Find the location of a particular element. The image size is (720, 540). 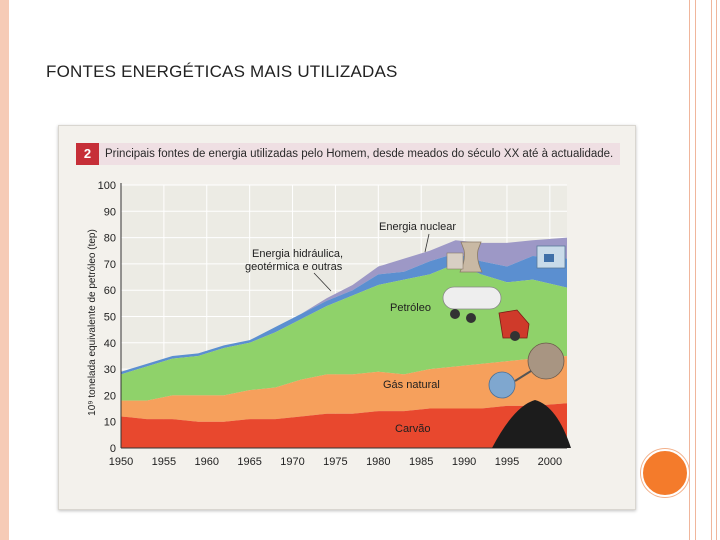

nuclear-plant-building-icon is located at coordinates (455, 261).